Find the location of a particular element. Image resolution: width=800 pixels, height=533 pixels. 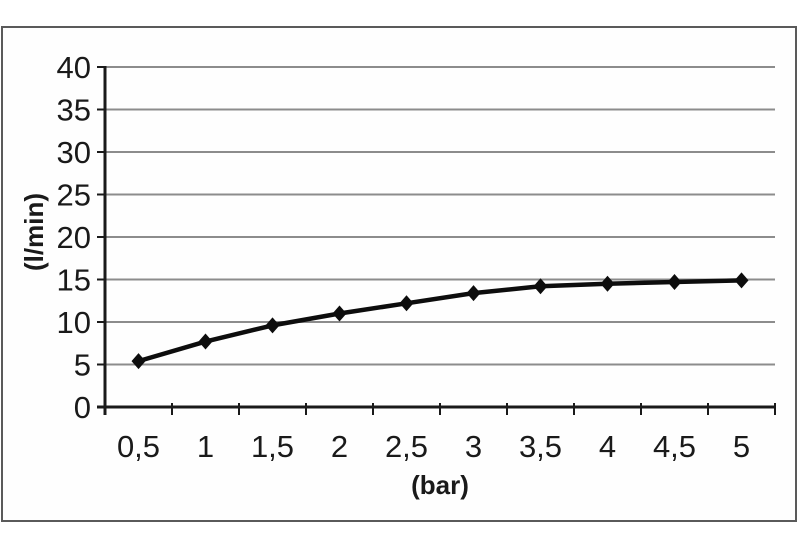

data-line is located at coordinates (440, 321).